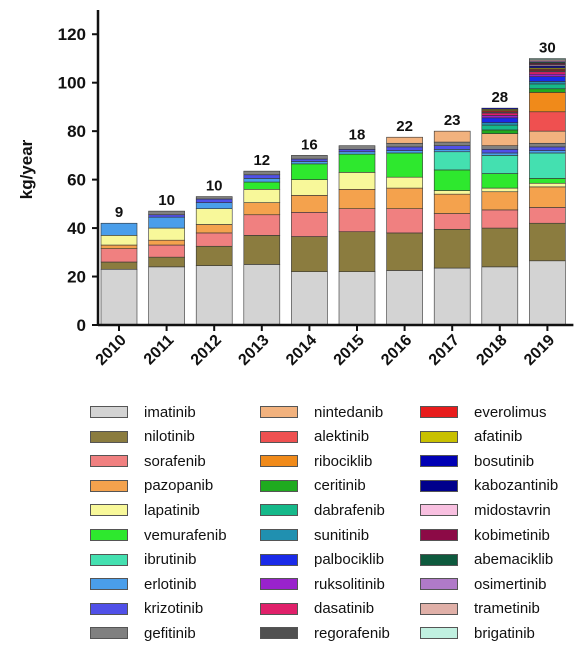 The image size is (585, 646). What do you see at coordinates (170, 412) in the screenshot?
I see `legend-label: imatinib` at bounding box center [170, 412].